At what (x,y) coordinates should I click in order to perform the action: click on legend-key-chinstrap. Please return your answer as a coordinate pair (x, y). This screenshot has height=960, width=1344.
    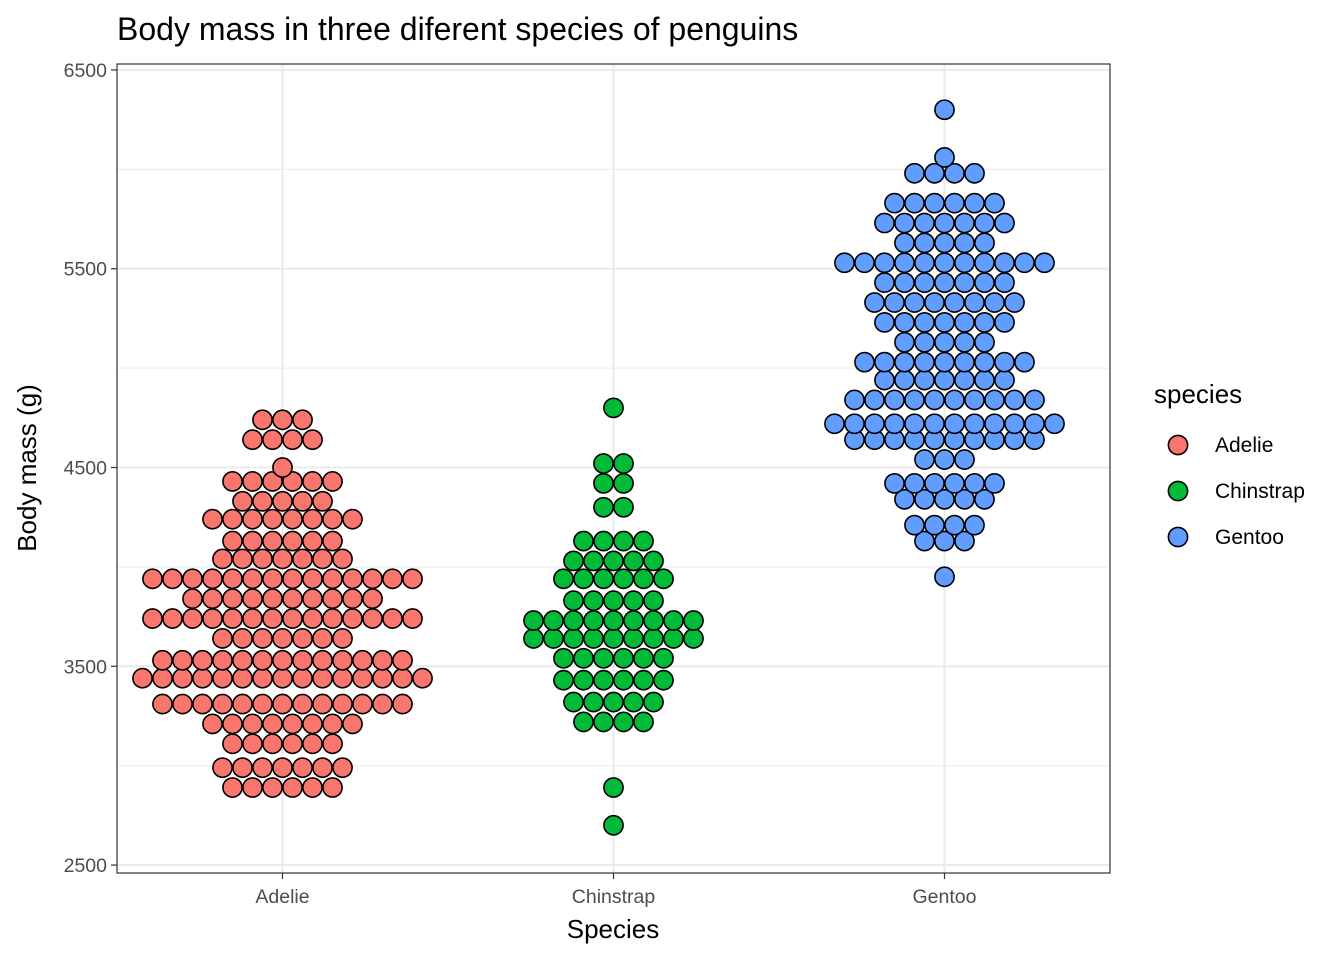
    Looking at the image, I should click on (1178, 491).